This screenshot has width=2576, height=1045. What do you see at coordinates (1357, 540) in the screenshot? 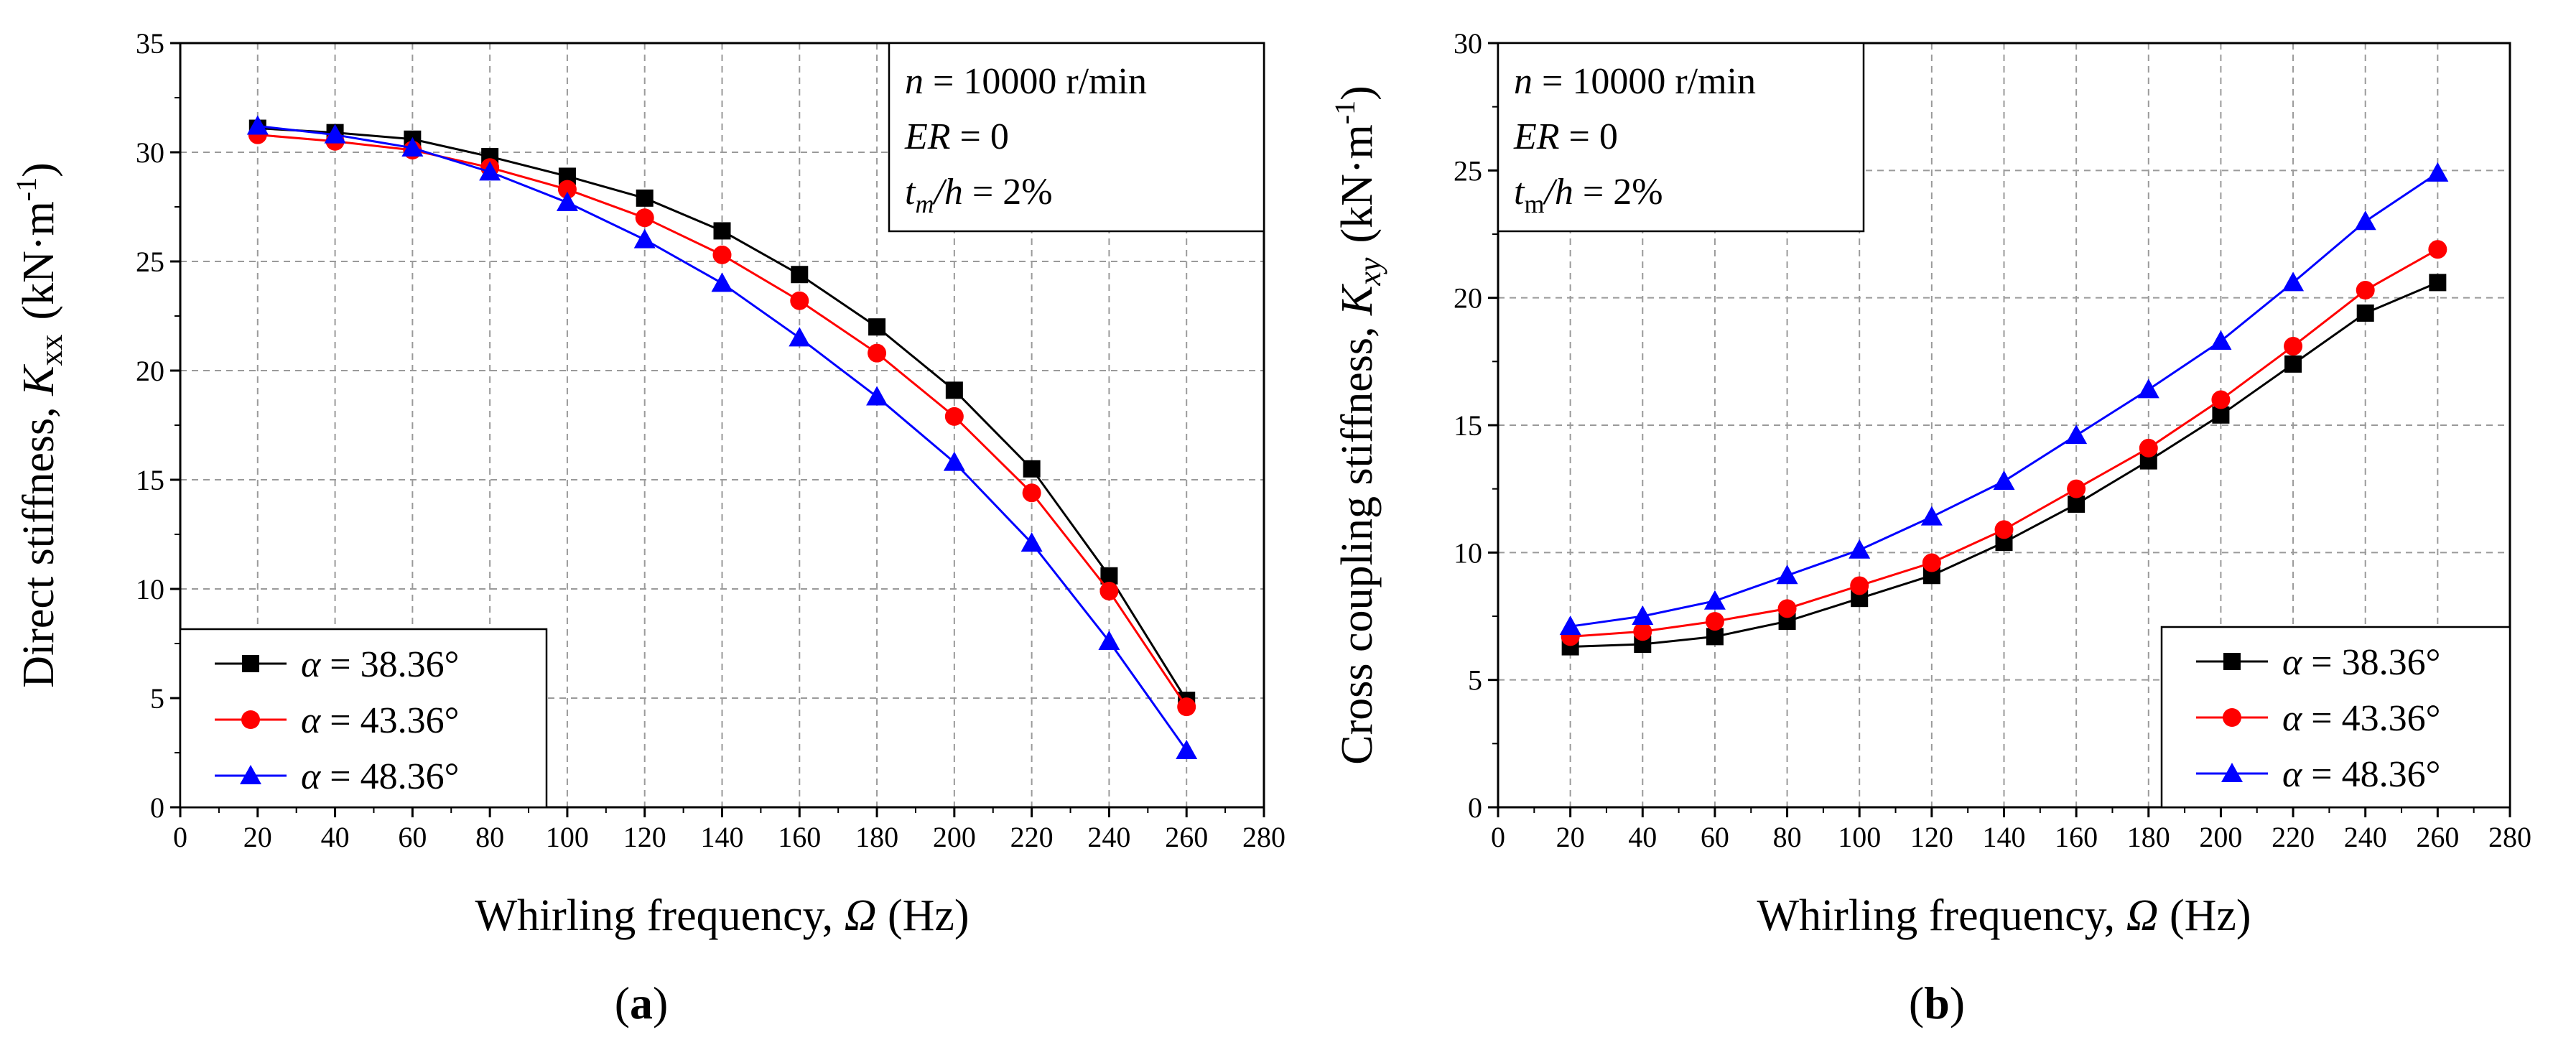
I see `y-axis-label-text: Cross coupling stiffness,` at bounding box center [1357, 540].